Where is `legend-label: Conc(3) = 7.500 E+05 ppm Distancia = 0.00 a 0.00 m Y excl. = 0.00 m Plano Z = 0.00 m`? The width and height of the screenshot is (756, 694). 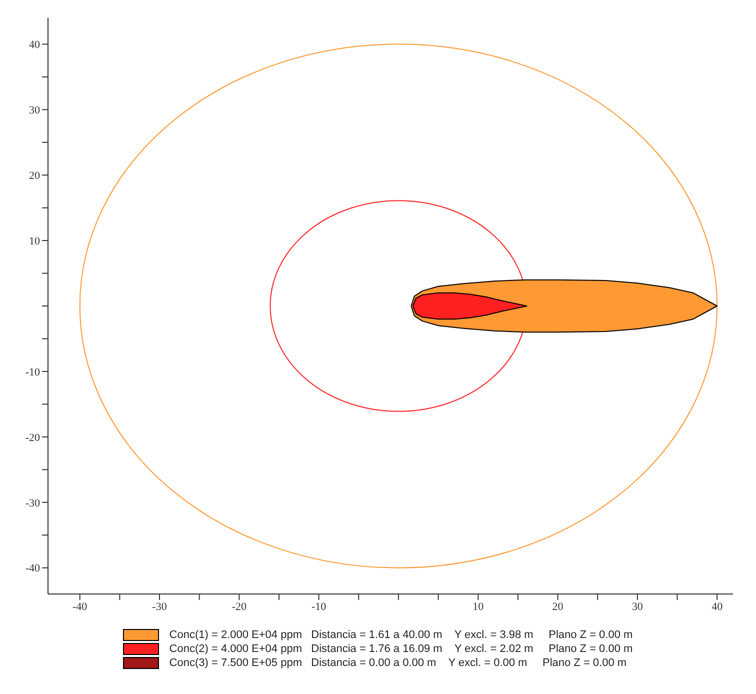
legend-label: Conc(3) = 7.500 E+05 ppm Distancia = 0.00 a 0.00 m Y excl. = 0.00 m Plano Z = 0.00 m is located at coordinates (398, 663).